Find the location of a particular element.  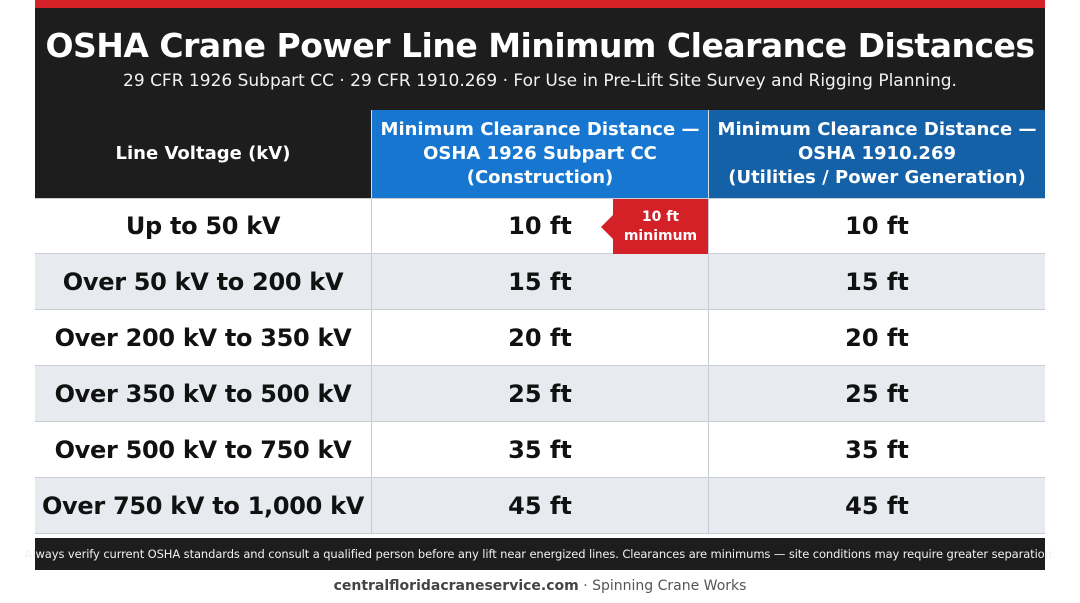

utilities-clearance-cell: 10 ft is located at coordinates (876, 226).